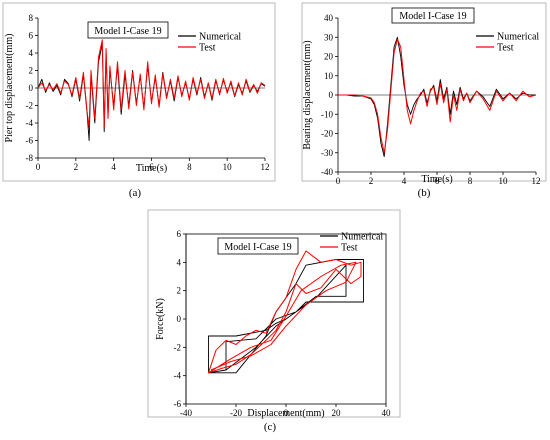  What do you see at coordinates (329, 37) in the screenshot?
I see `y-tick-label: 30` at bounding box center [329, 37].